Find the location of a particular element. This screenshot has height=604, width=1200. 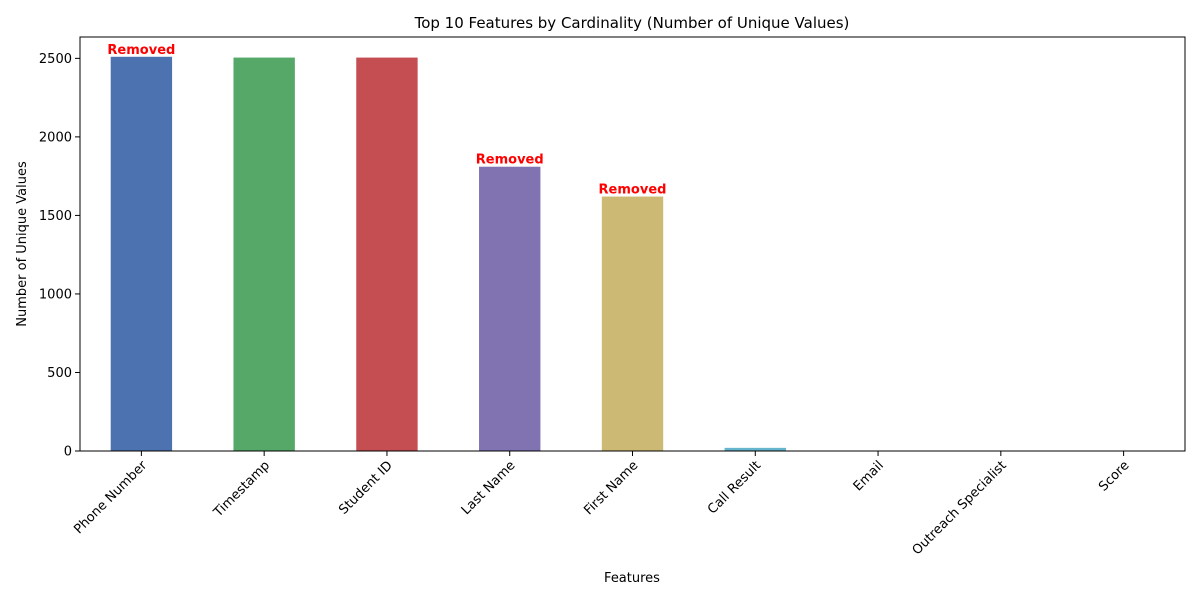

bar-first-name is located at coordinates (632, 324).